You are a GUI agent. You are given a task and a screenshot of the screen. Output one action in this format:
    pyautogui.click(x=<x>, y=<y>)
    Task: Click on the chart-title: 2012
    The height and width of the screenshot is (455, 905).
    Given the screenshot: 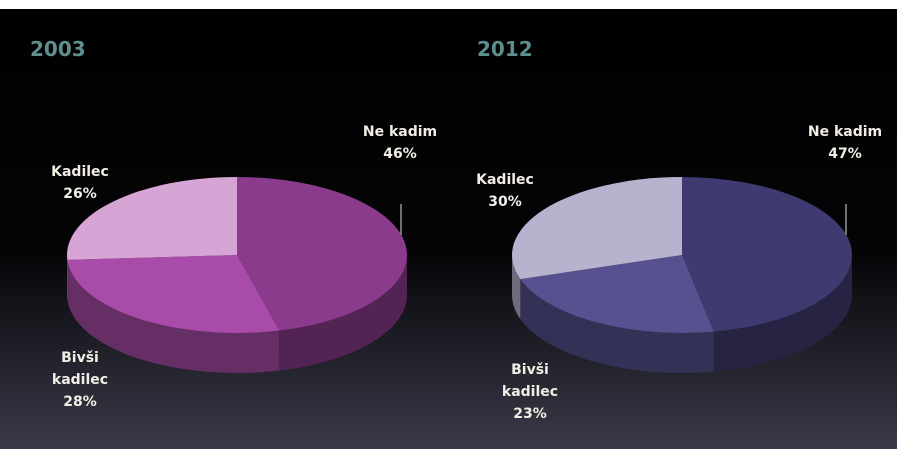 What is the action you would take?
    pyautogui.click(x=505, y=49)
    